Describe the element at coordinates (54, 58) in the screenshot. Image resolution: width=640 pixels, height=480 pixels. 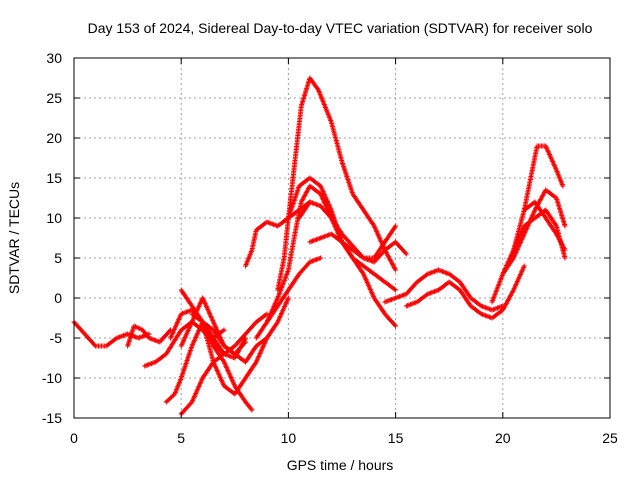
I see `y-tick-label: 30` at that location.